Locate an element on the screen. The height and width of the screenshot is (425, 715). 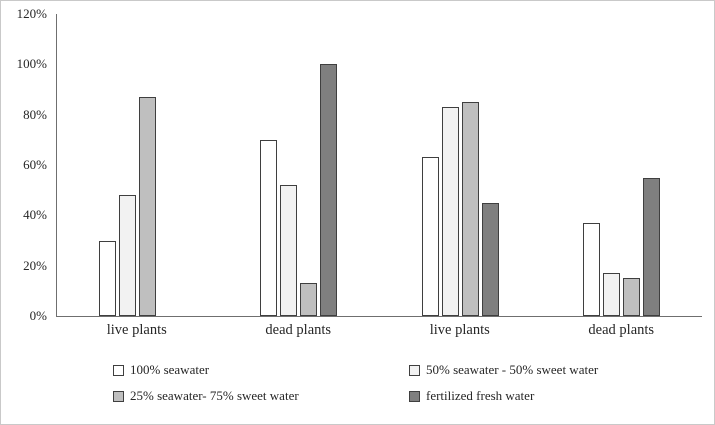
legend-label: 25% seawater- 75% sweet water is located at coordinates (214, 395).